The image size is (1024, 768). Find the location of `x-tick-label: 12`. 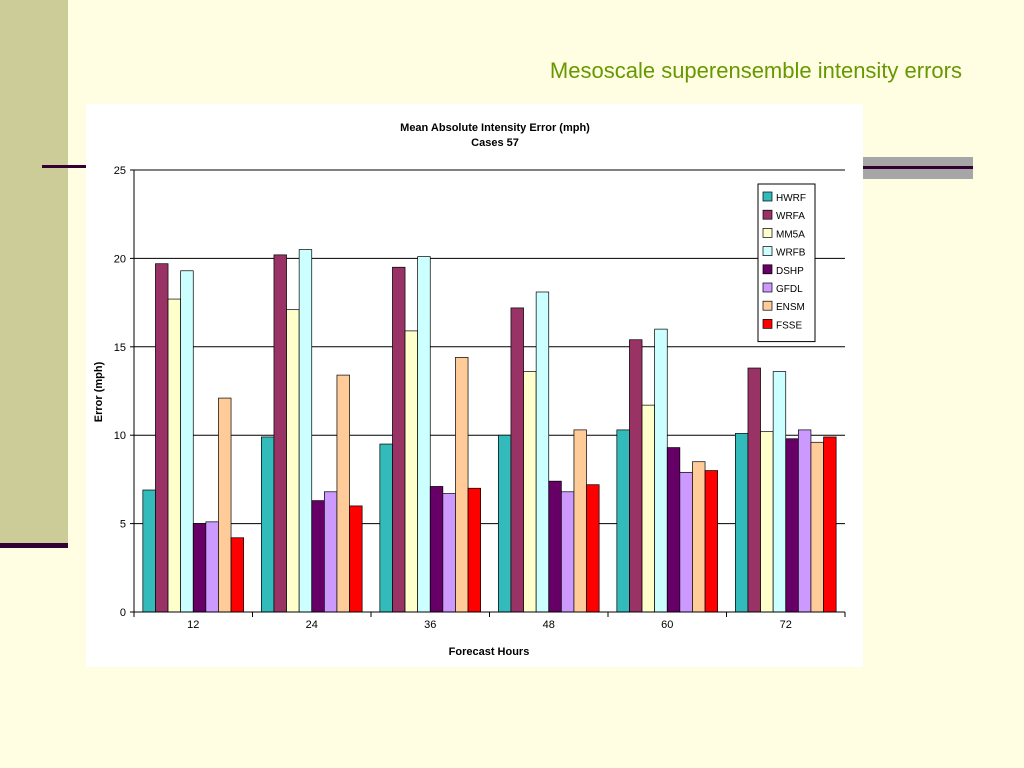

x-tick-label: 12 is located at coordinates (193, 625).